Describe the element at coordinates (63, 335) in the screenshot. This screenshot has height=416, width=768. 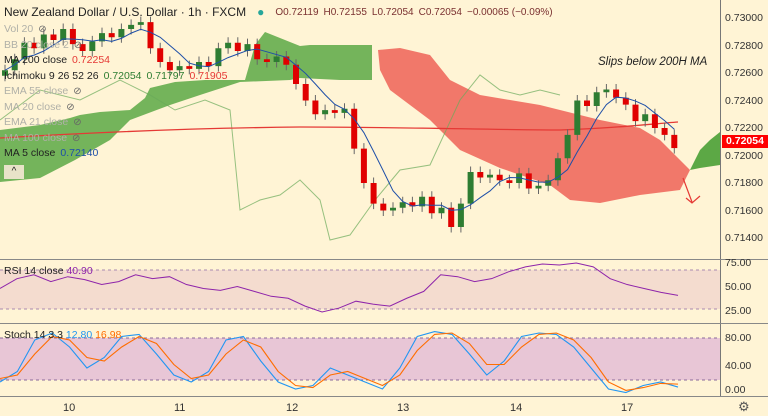
I see `stoch-legend: Stoch 14 3 3 12.80 16.98` at that location.